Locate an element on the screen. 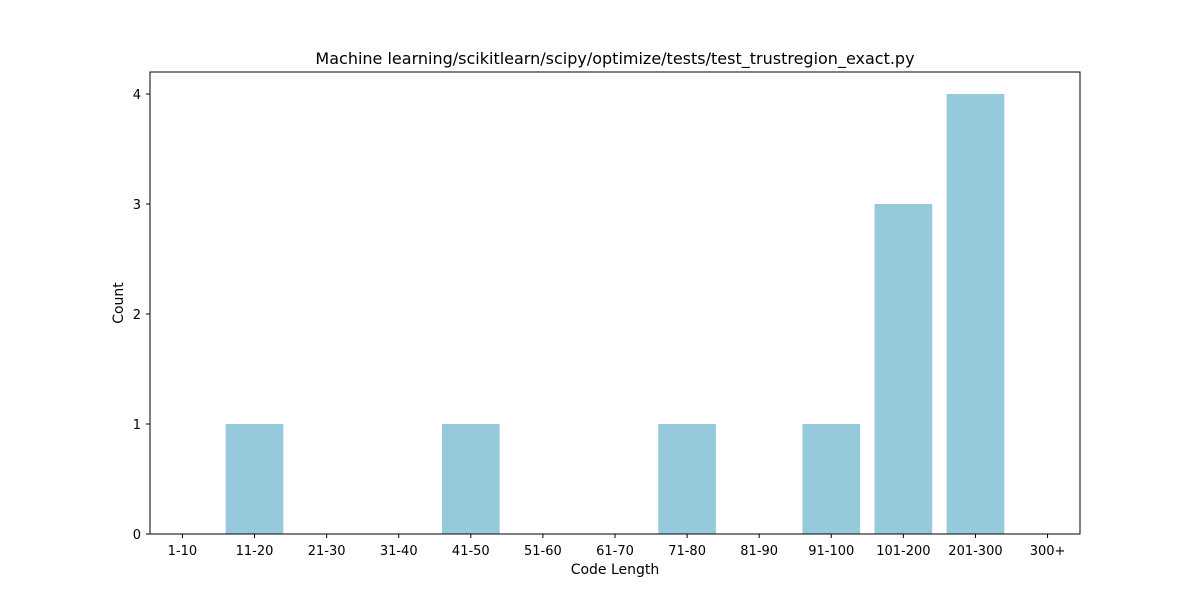 This screenshot has height=600, width=1200. x-tick-label: 41-50 is located at coordinates (471, 551).